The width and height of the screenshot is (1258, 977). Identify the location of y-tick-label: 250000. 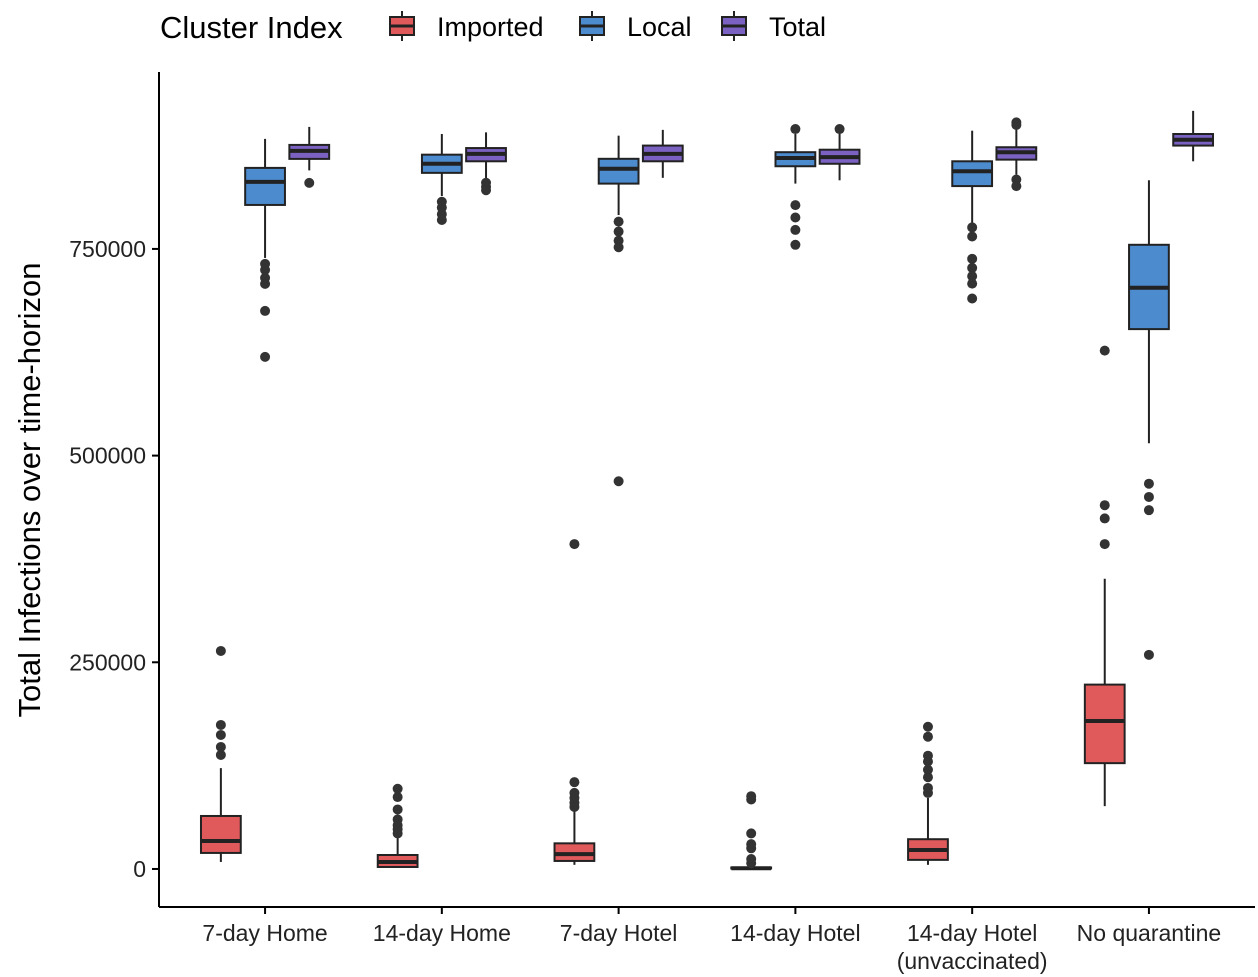
(107, 662).